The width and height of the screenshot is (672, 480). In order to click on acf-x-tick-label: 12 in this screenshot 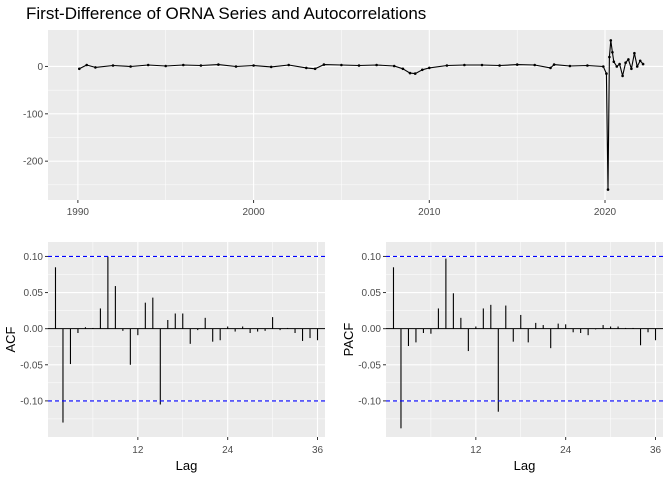, I will do `click(138, 450)`.